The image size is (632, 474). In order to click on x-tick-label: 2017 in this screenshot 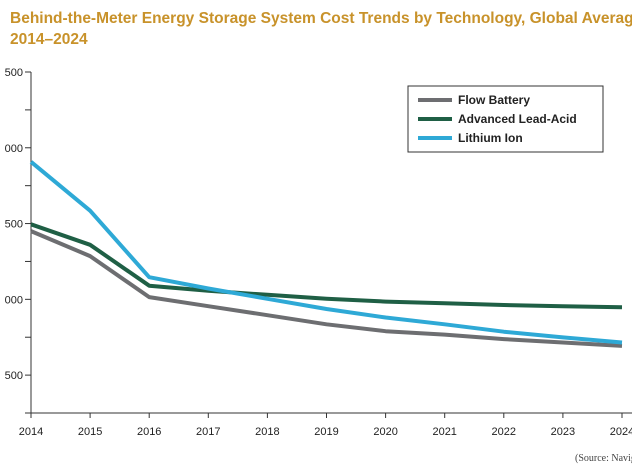, I will do `click(208, 432)`.